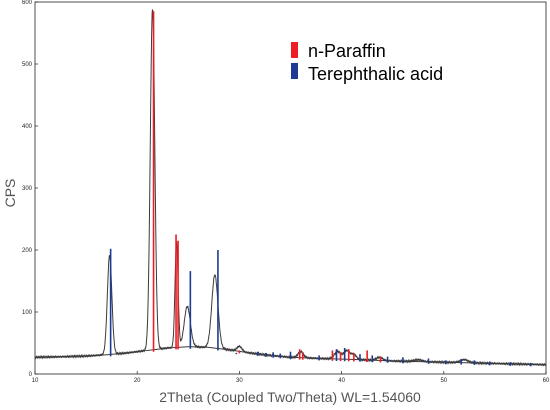 The height and width of the screenshot is (410, 550). What do you see at coordinates (27, 127) in the screenshot?
I see `y-tick-label: 400` at bounding box center [27, 127].